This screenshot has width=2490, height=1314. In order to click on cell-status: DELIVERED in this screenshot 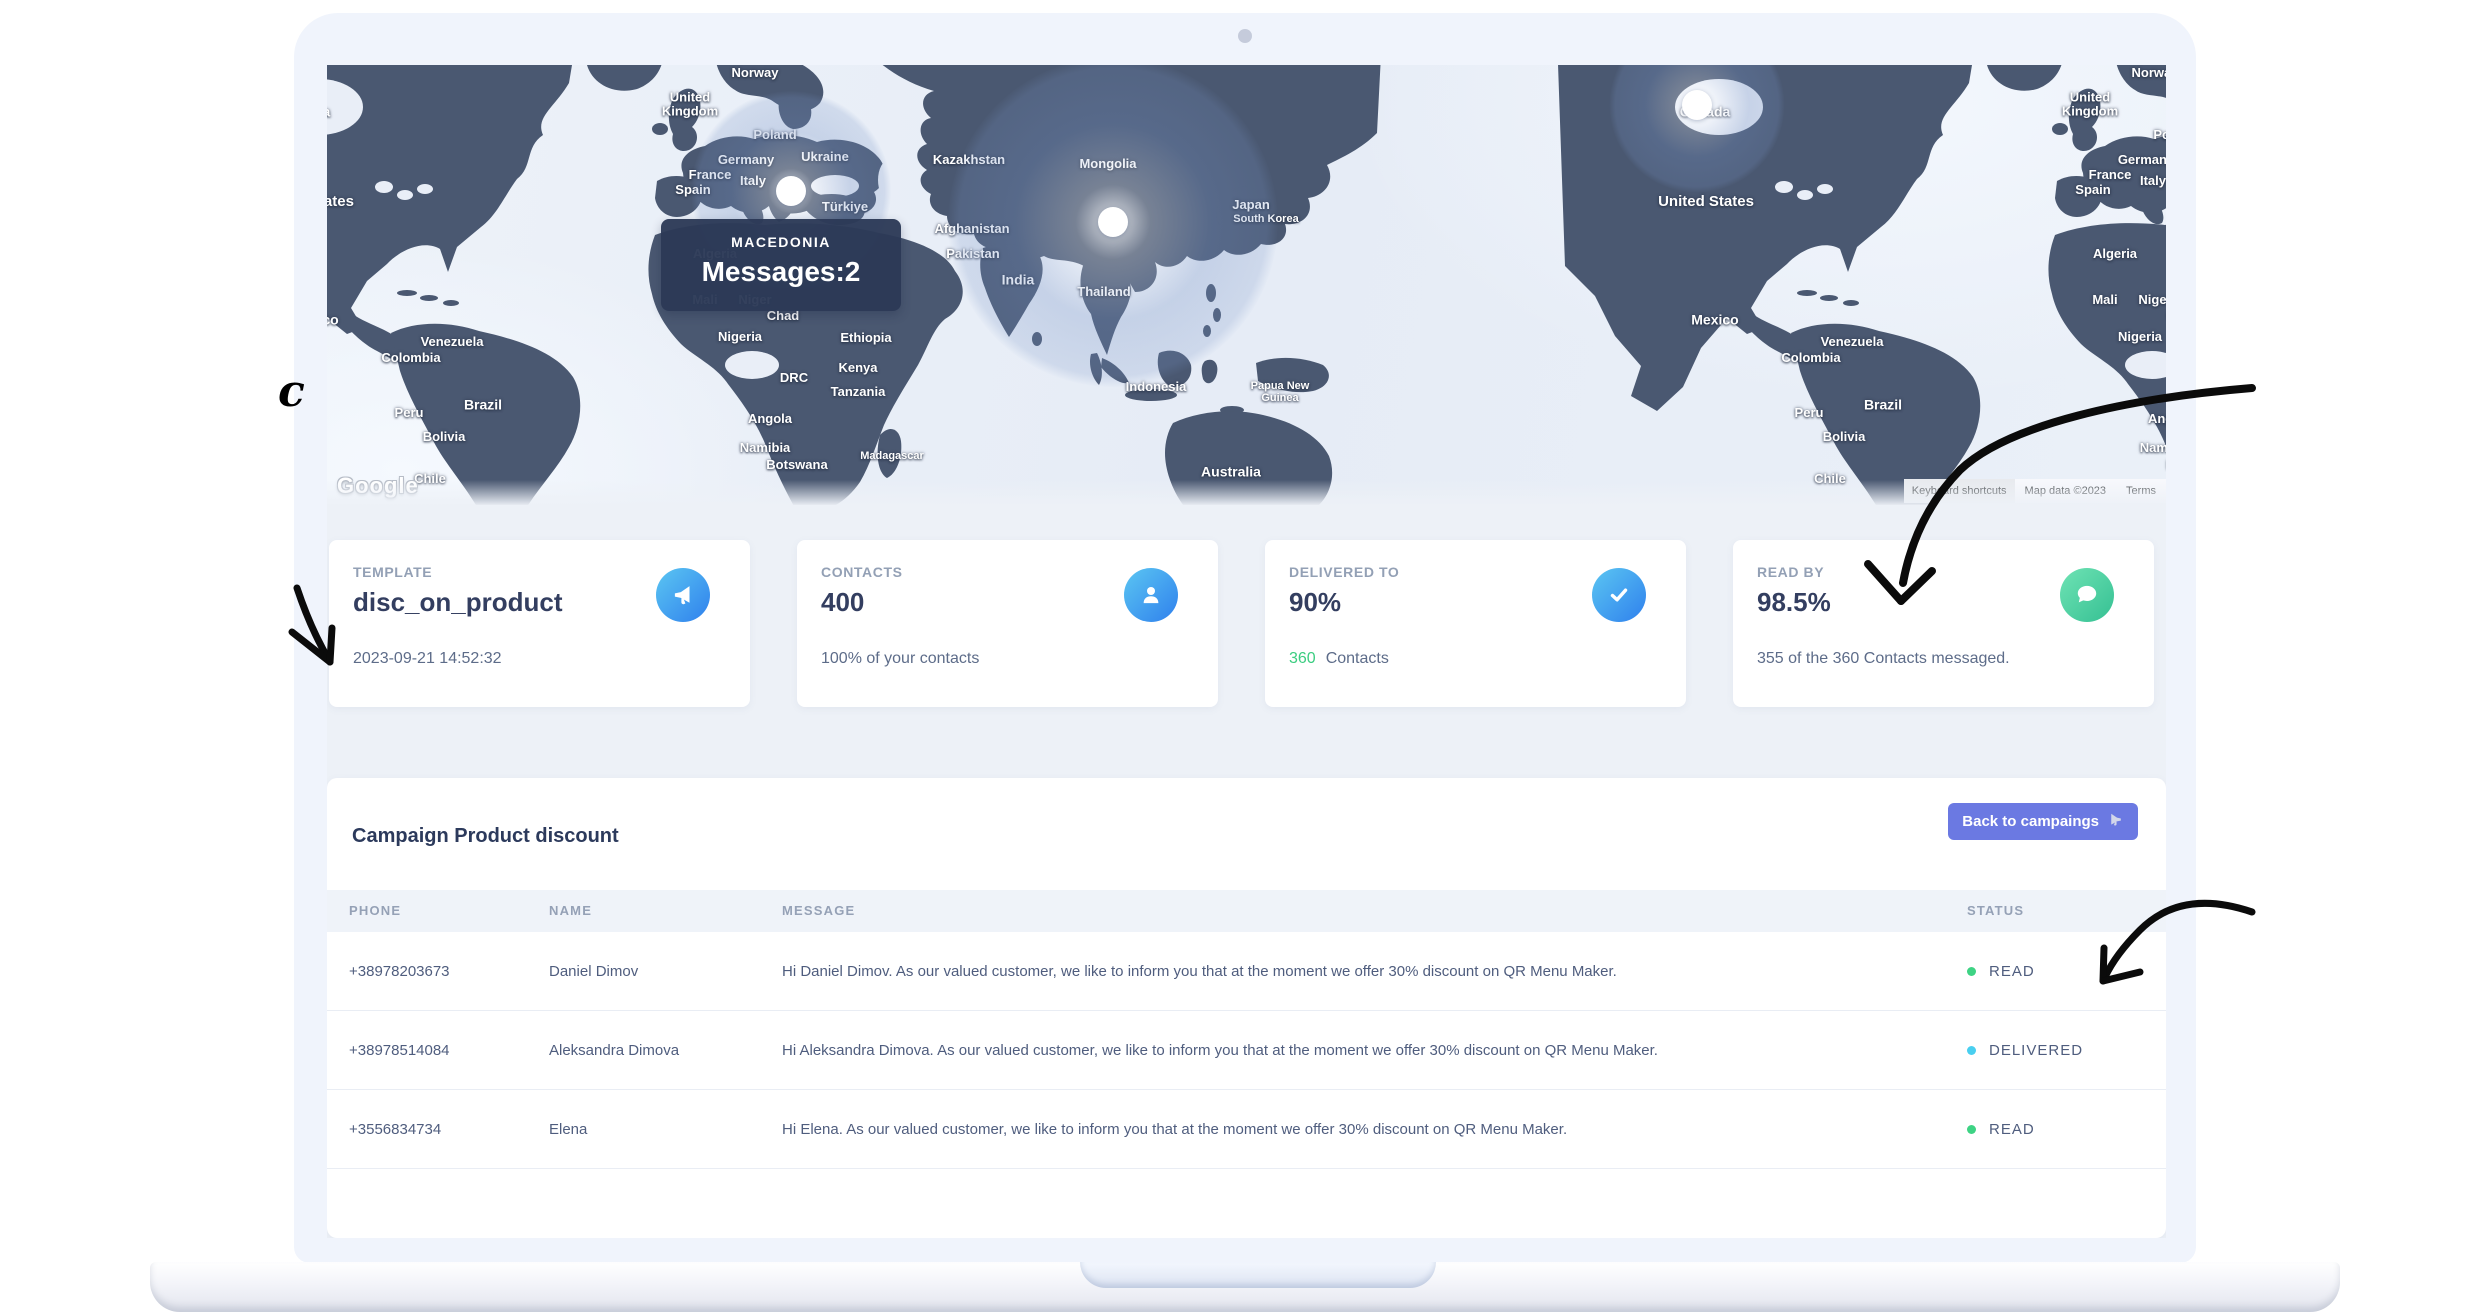, I will do `click(2025, 1050)`.